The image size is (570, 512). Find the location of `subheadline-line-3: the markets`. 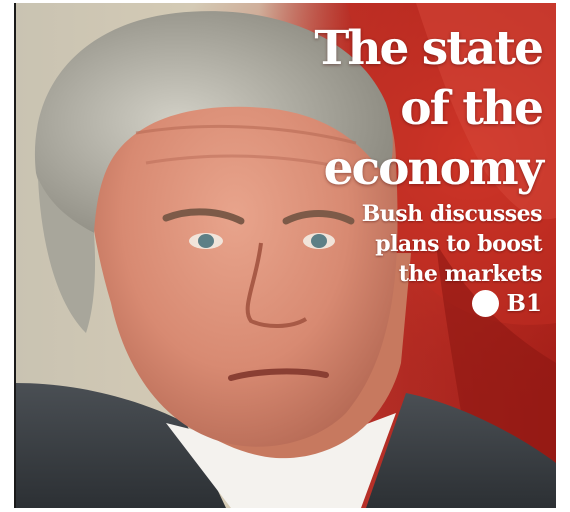

subheadline-line-3: the markets is located at coordinates (470, 274).